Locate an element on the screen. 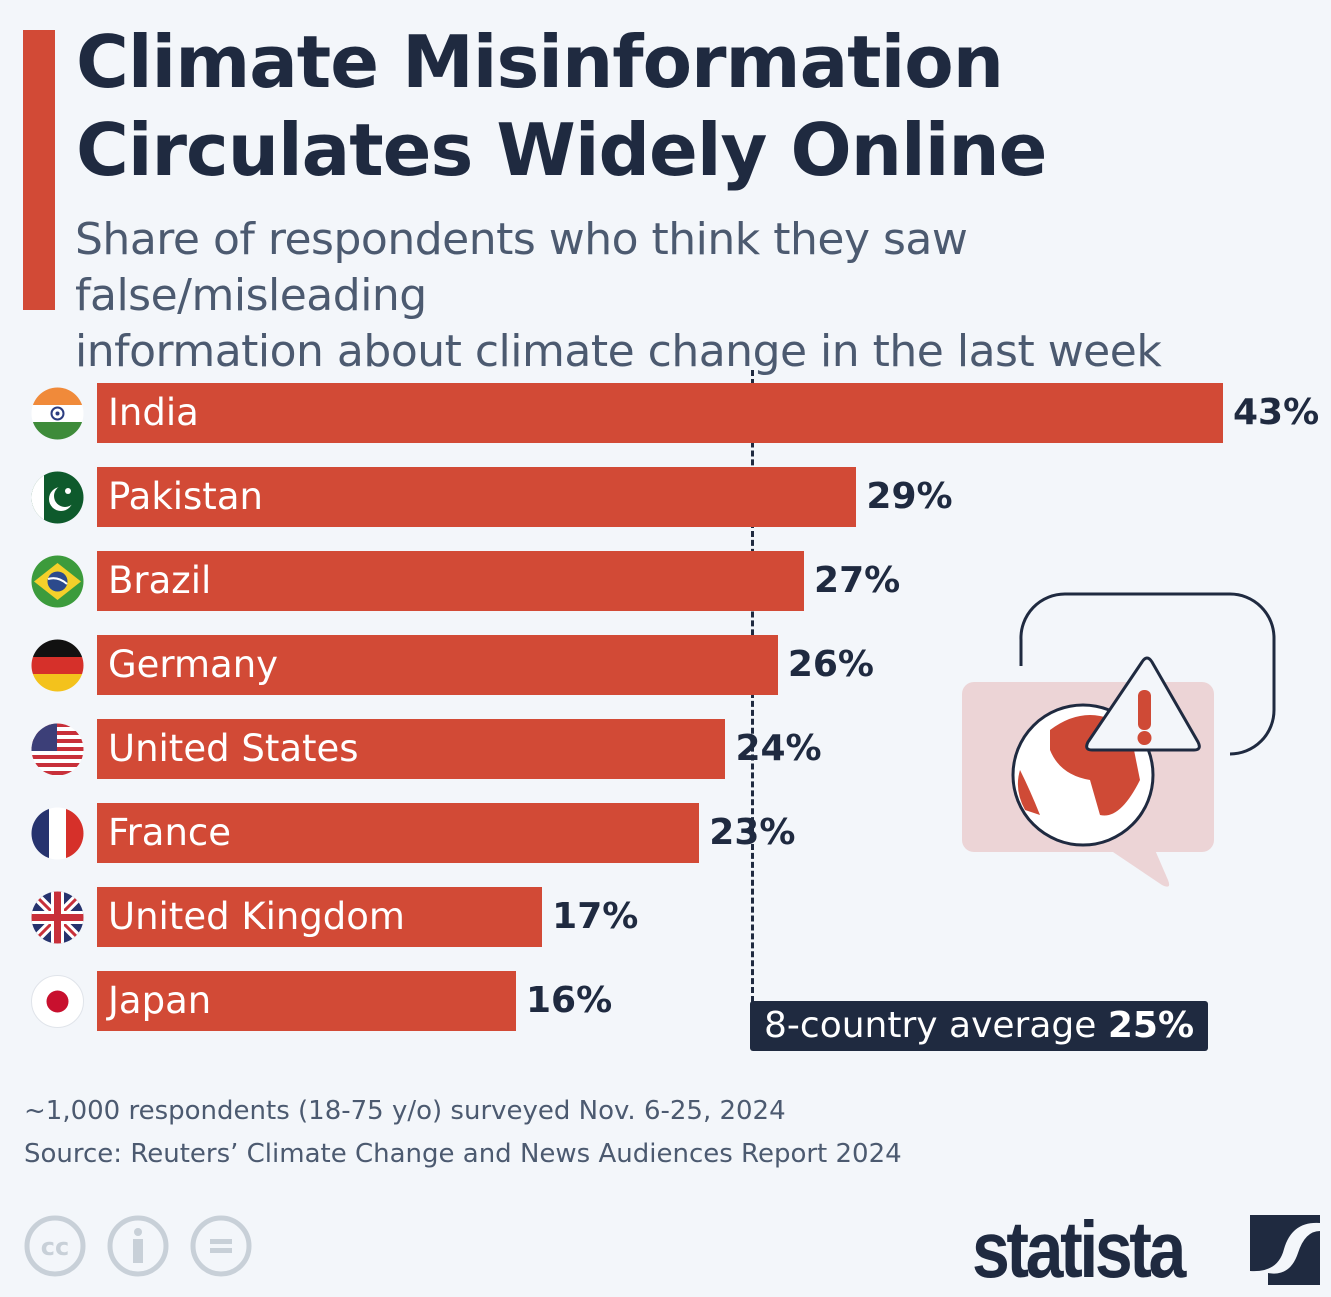 This screenshot has height=1297, width=1331. statista-logo: statista is located at coordinates (1079, 1249).